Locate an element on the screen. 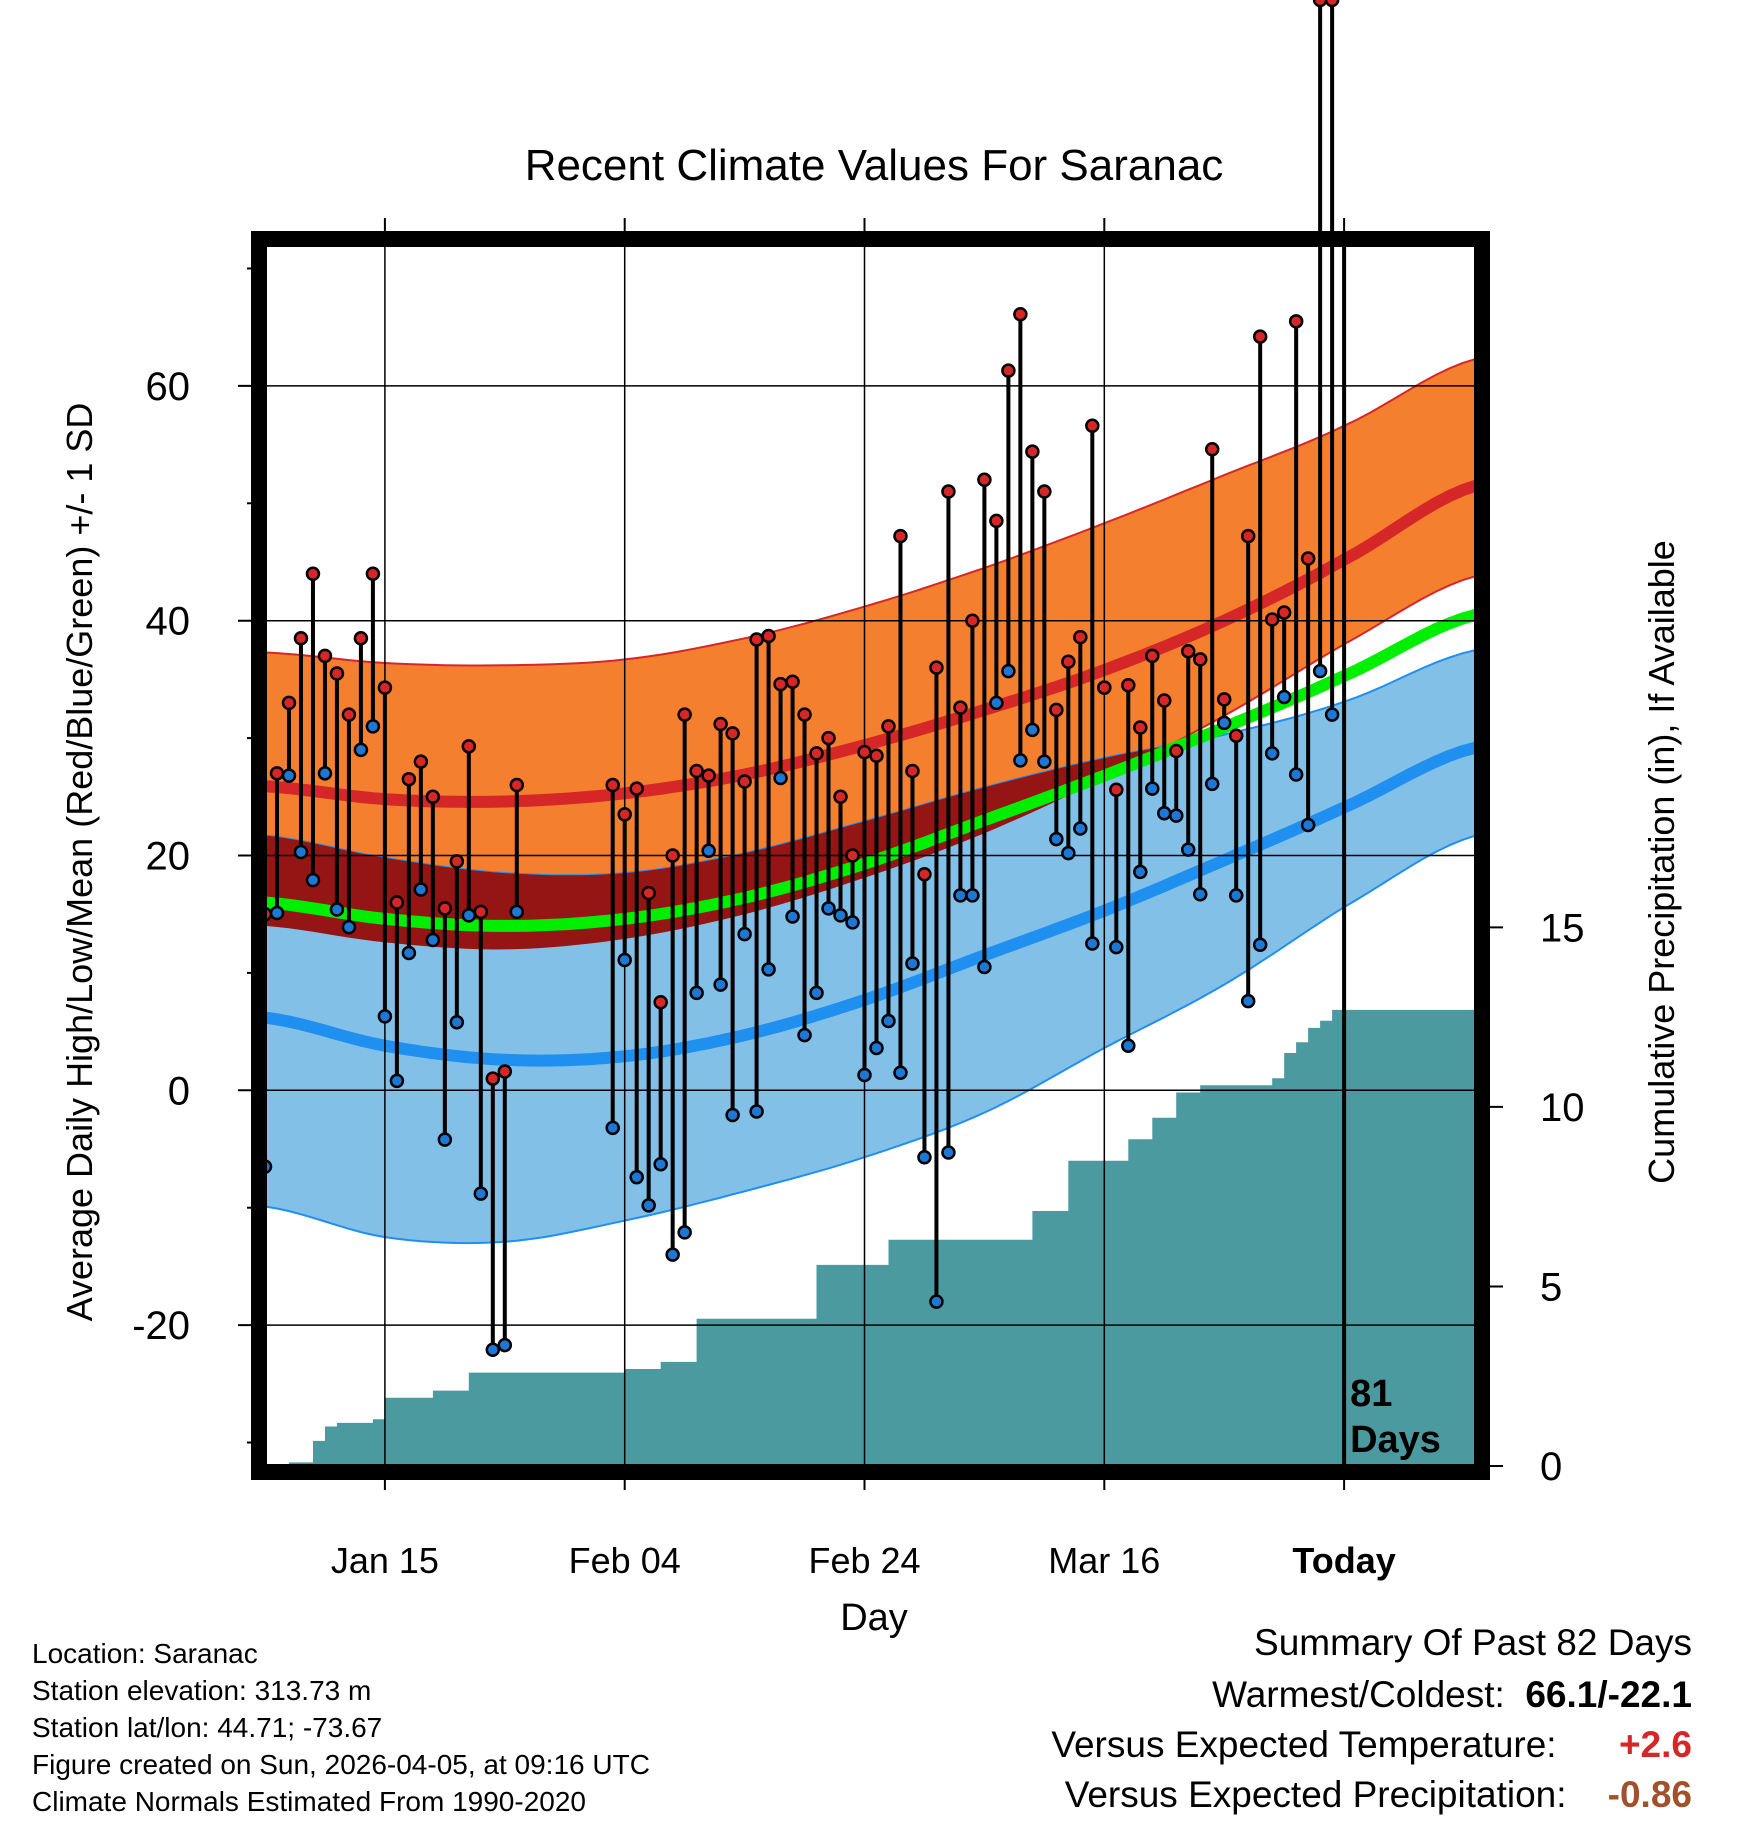 Image resolution: width=1748 pixels, height=1828 pixels. normals-text: Climate Normals Estimated From 1990-2020 is located at coordinates (309, 1801).